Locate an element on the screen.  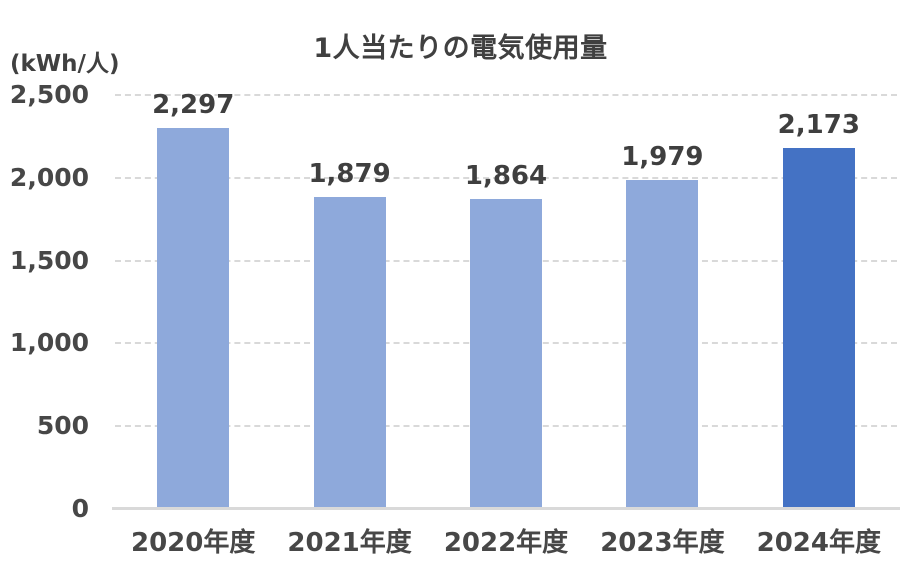
x-tick-label-2024年度: 2024年度 is located at coordinates (818, 543).